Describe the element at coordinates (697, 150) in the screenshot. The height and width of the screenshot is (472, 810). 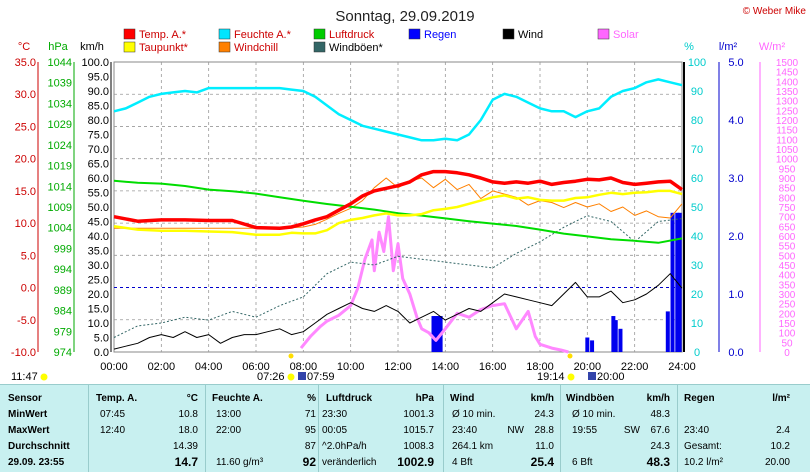
I see `tick-label: 70` at that location.